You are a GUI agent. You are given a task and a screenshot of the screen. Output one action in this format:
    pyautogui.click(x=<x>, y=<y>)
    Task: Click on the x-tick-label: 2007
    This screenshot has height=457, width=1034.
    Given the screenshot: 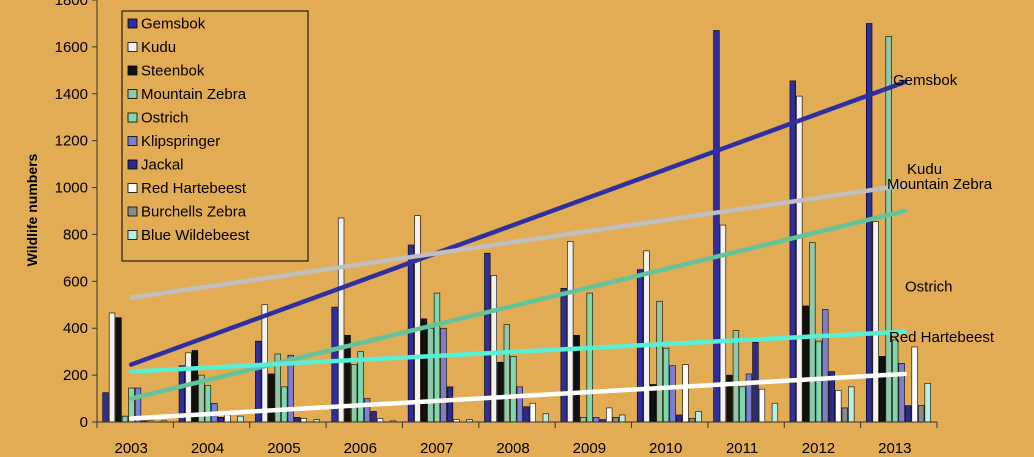 What is the action you would take?
    pyautogui.click(x=436, y=448)
    